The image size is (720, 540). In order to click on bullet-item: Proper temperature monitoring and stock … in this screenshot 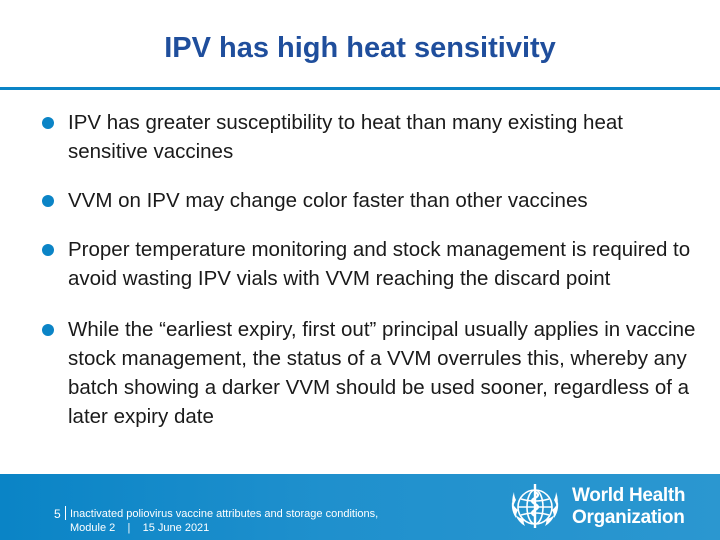, I will do `click(372, 264)`.